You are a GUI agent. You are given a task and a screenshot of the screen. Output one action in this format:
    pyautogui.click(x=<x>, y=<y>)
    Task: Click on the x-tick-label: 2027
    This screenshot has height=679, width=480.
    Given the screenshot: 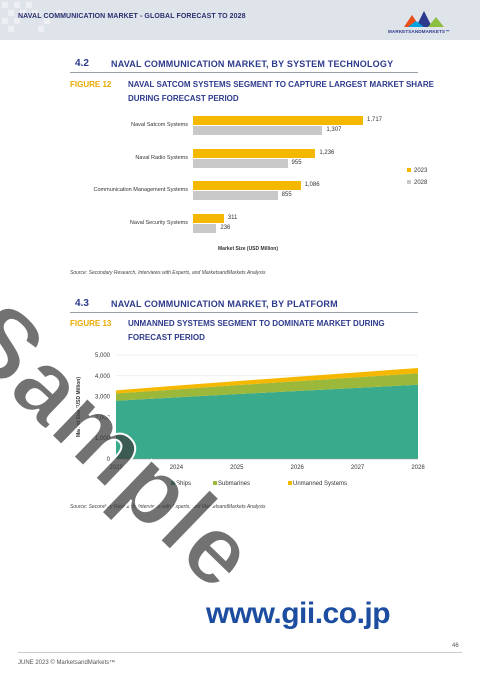 What is the action you would take?
    pyautogui.click(x=358, y=468)
    